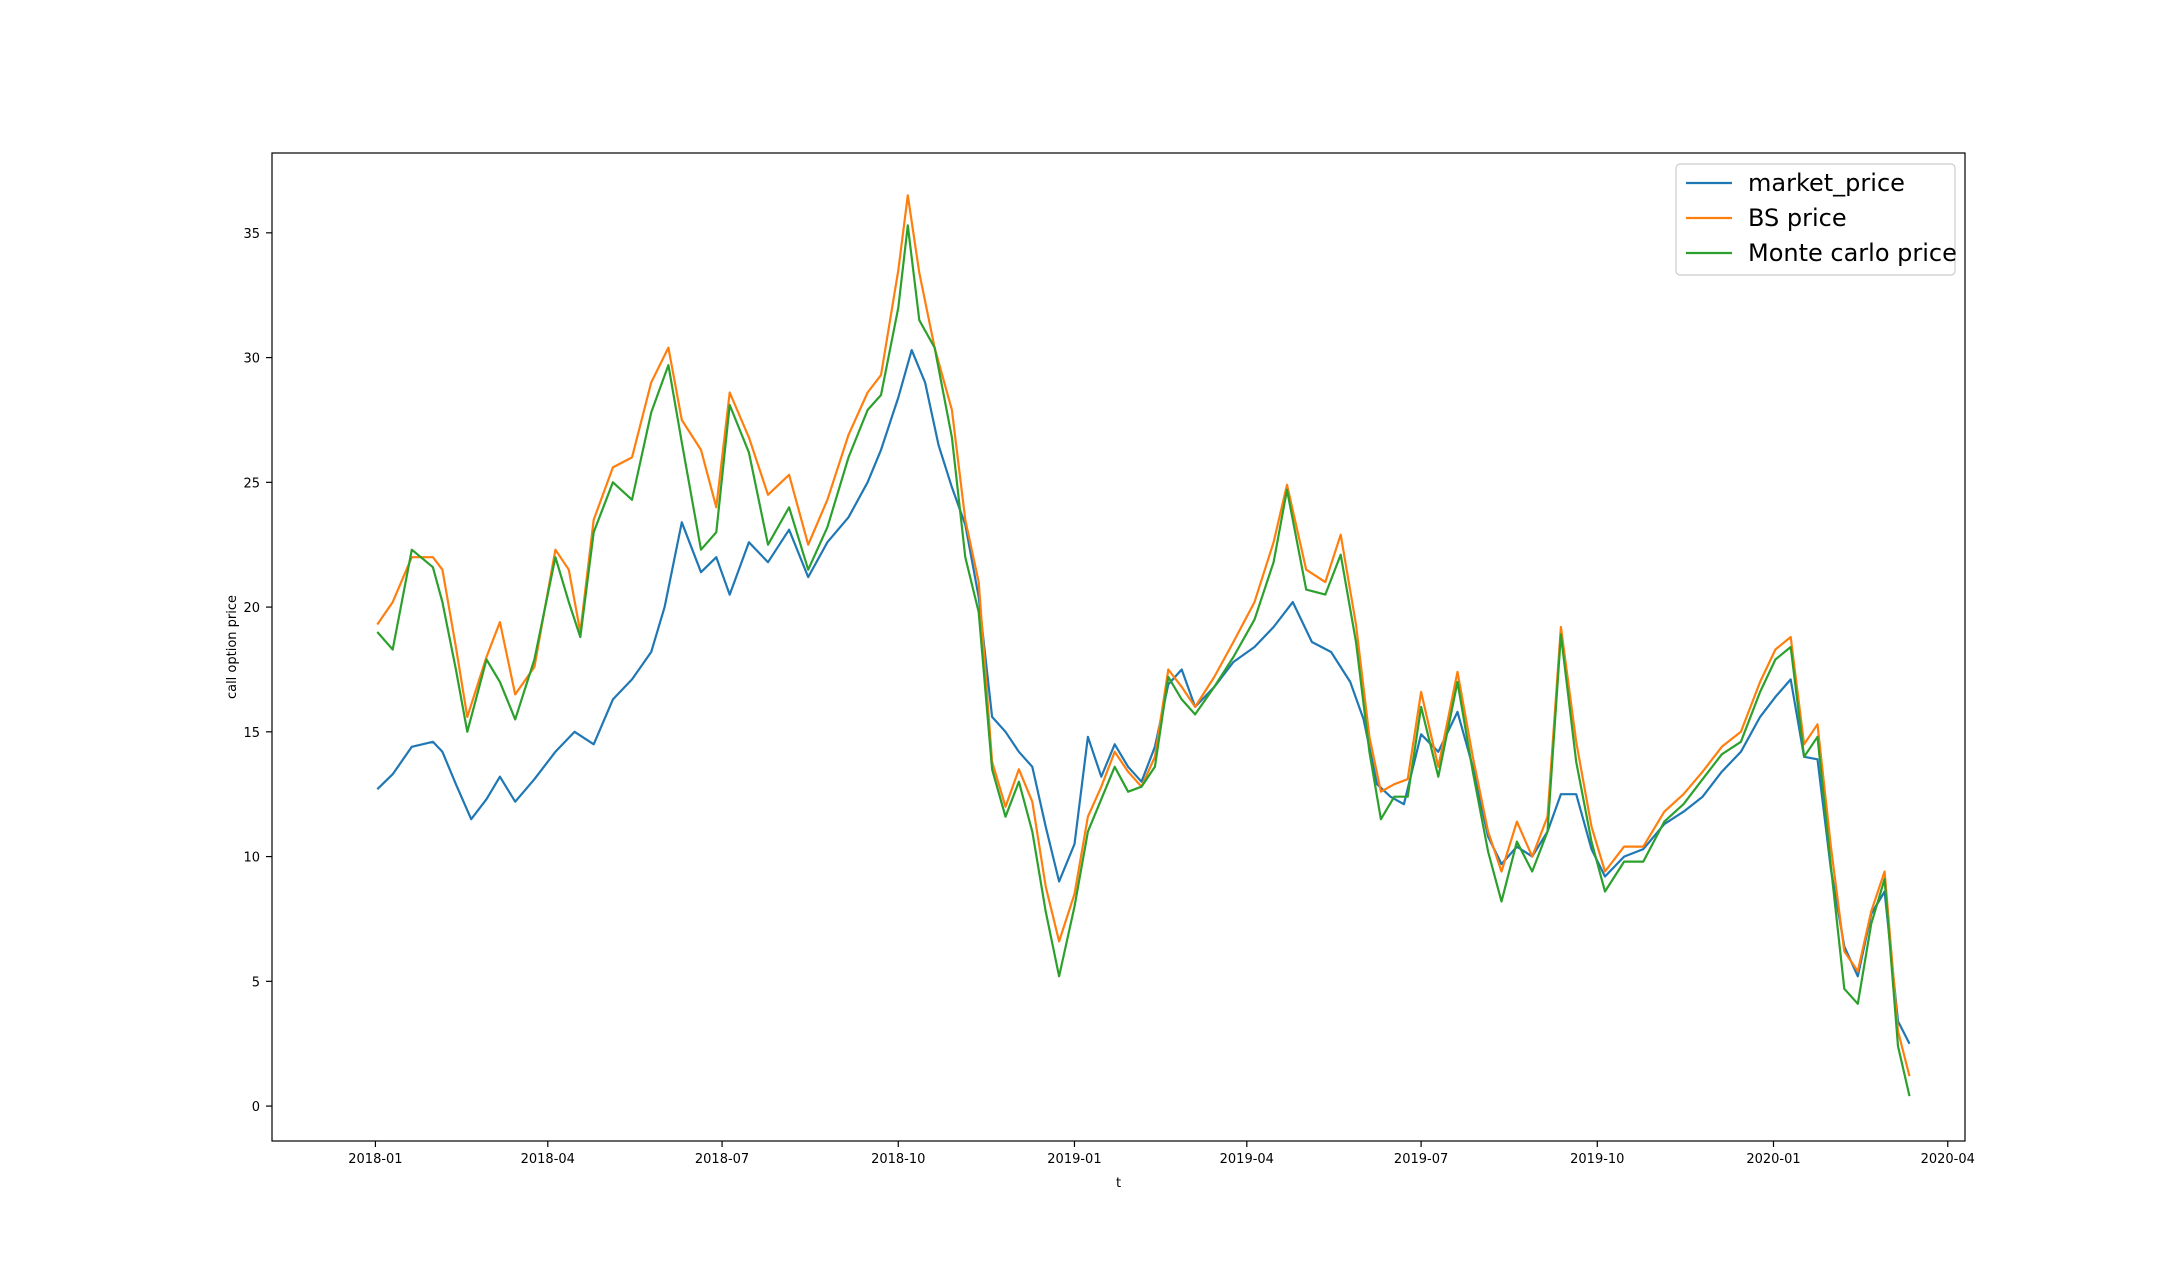 The height and width of the screenshot is (1269, 2160). Describe the element at coordinates (256, 1107) in the screenshot. I see `y-tick-label: 0` at that location.